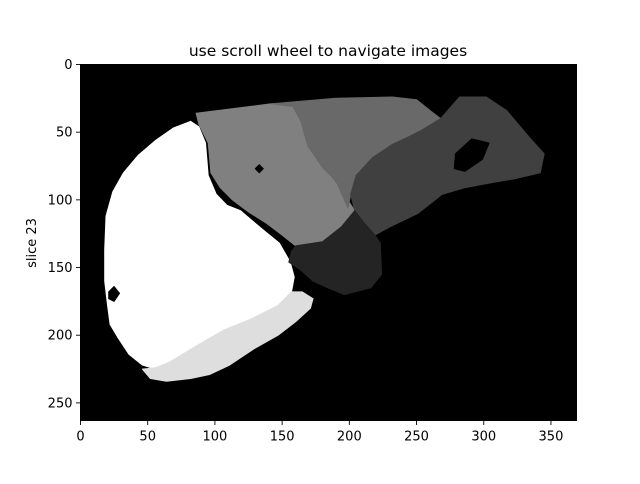  I want to click on x-tick-label: 0, so click(80, 437).